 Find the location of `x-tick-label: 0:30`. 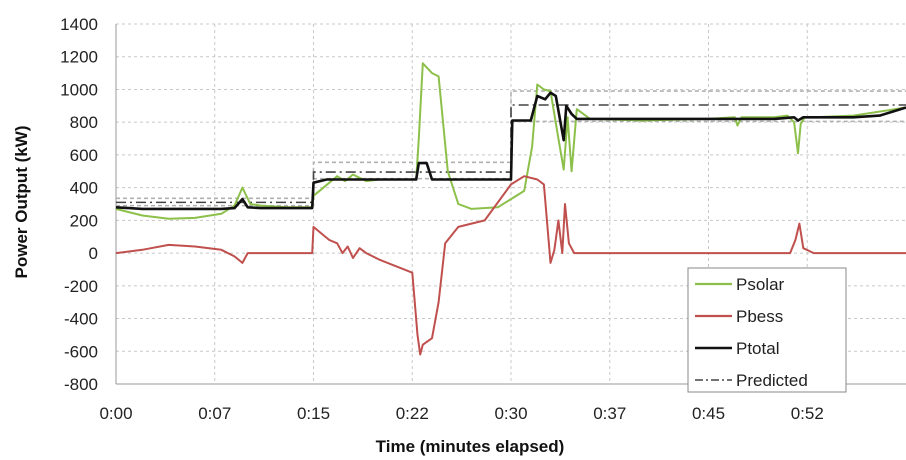

x-tick-label: 0:30 is located at coordinates (510, 413).